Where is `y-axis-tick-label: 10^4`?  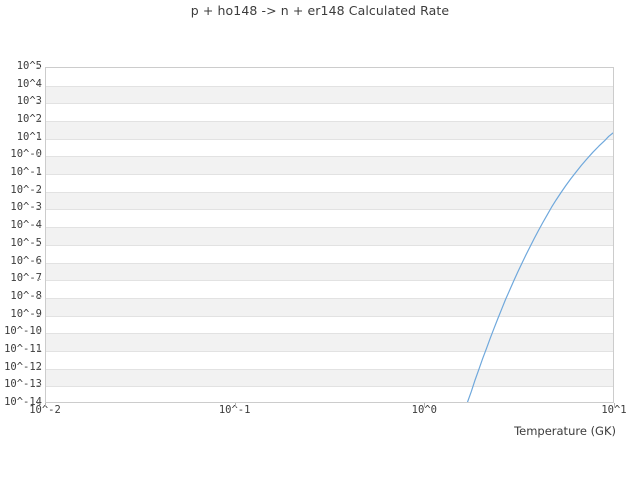
y-axis-tick-label: 10^4 is located at coordinates (29, 83).